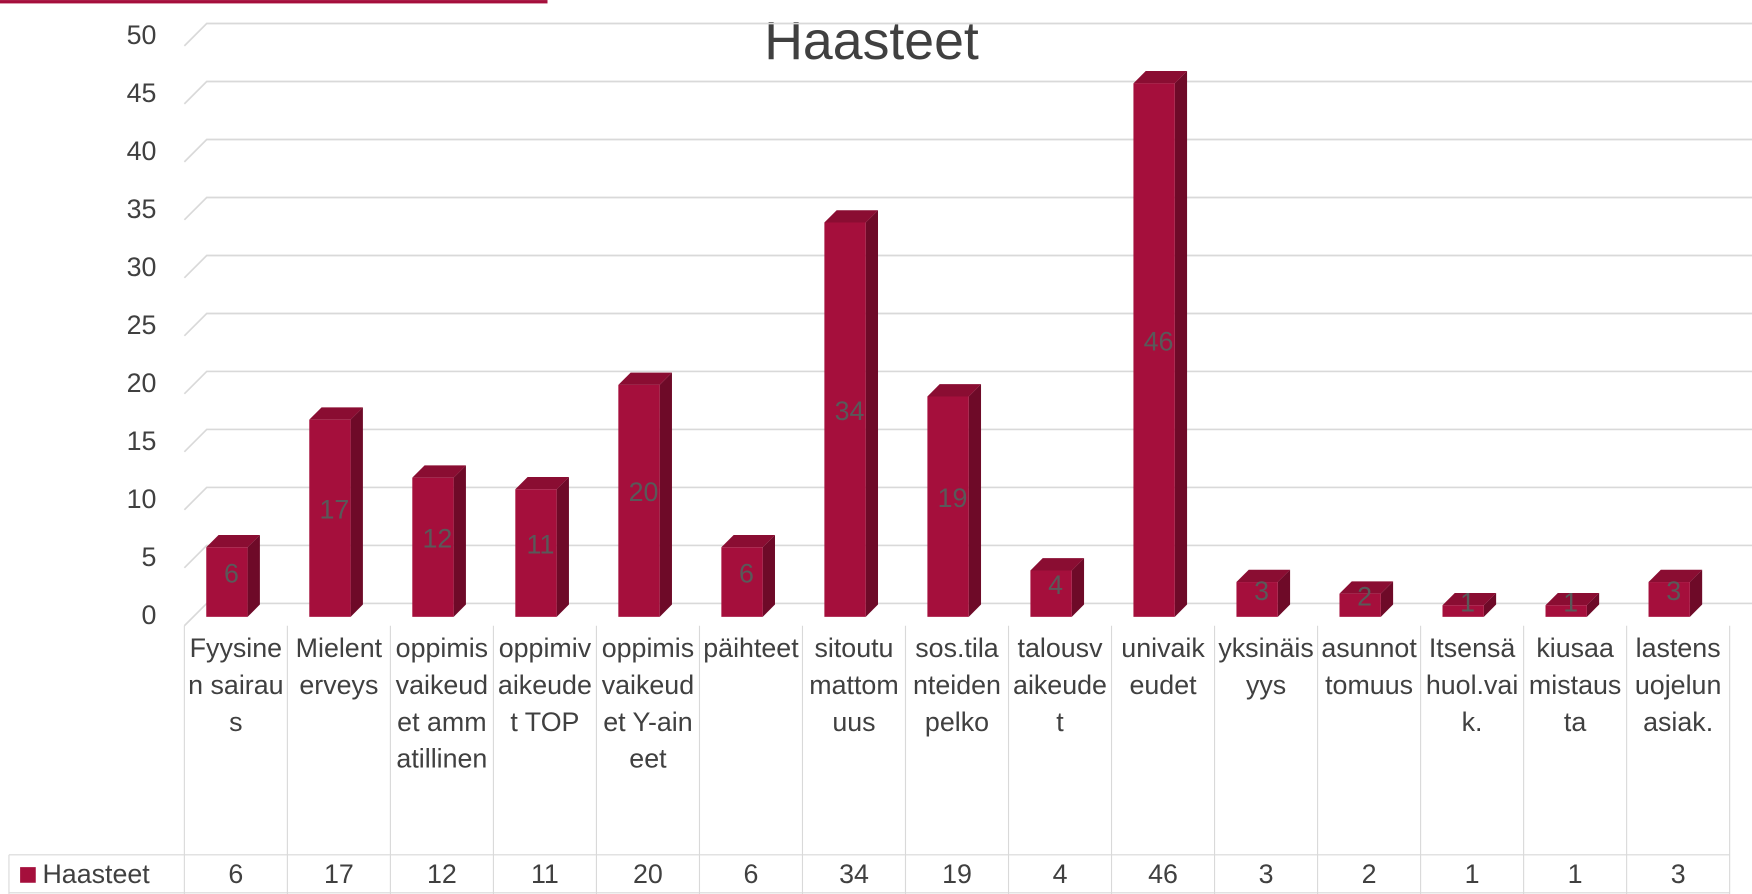 This screenshot has width=1752, height=894. I want to click on data-label: 3, so click(1261, 591).